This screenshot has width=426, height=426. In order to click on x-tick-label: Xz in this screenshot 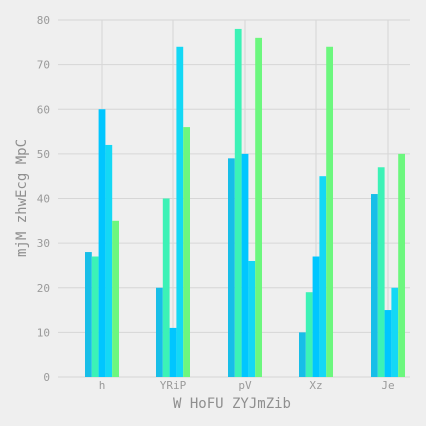, I will do `click(315, 385)`.